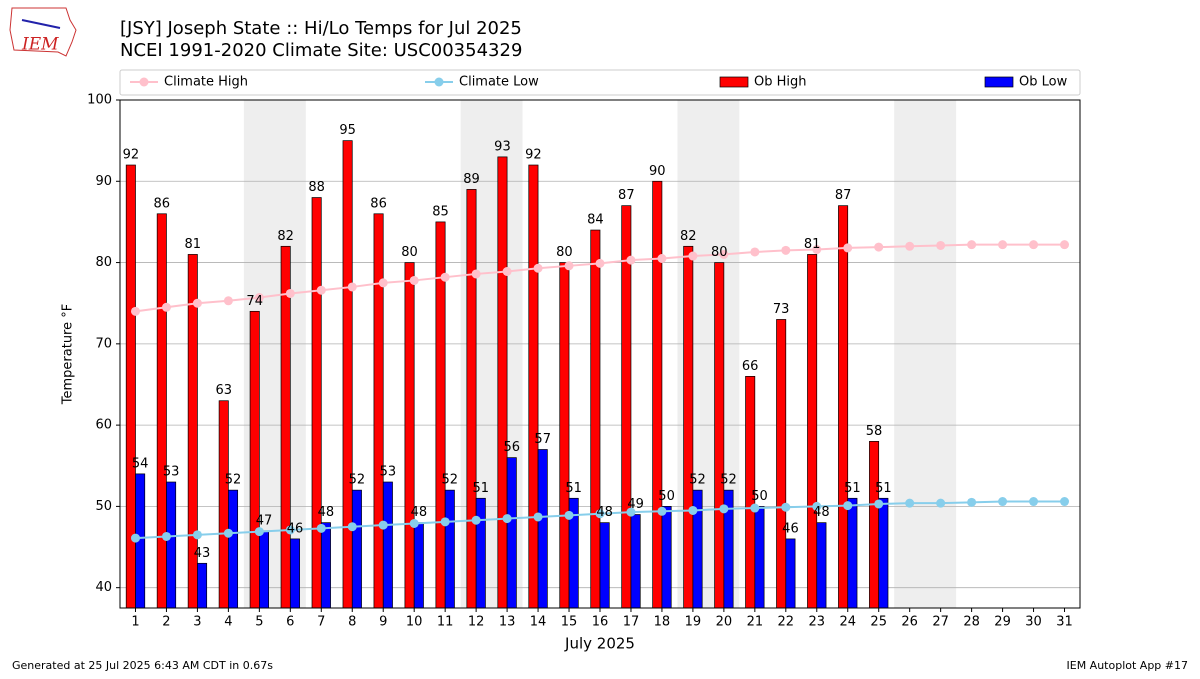  Describe the element at coordinates (600, 82) in the screenshot. I see `legend-box` at that location.